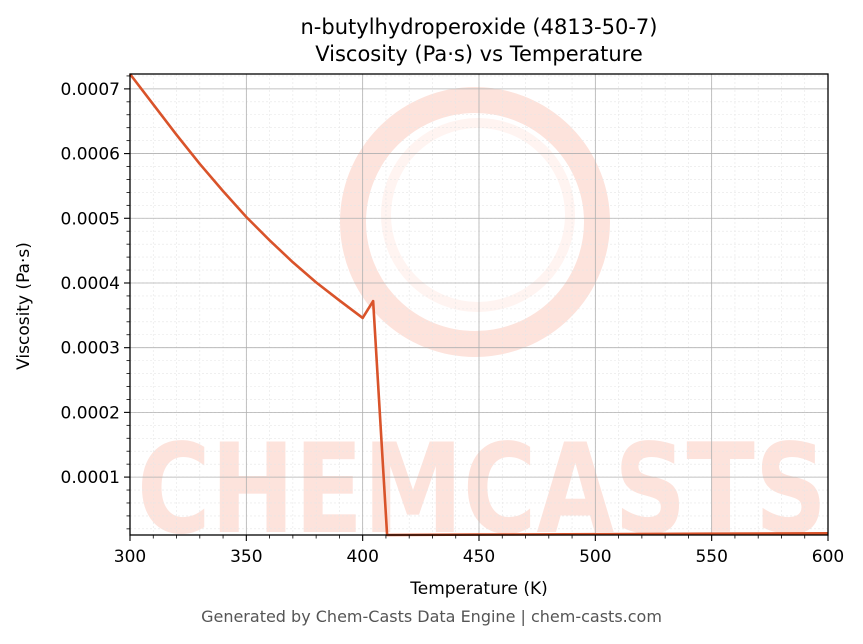 This screenshot has height=644, width=863. What do you see at coordinates (130, 557) in the screenshot?
I see `x-tick-label: 300` at bounding box center [130, 557].